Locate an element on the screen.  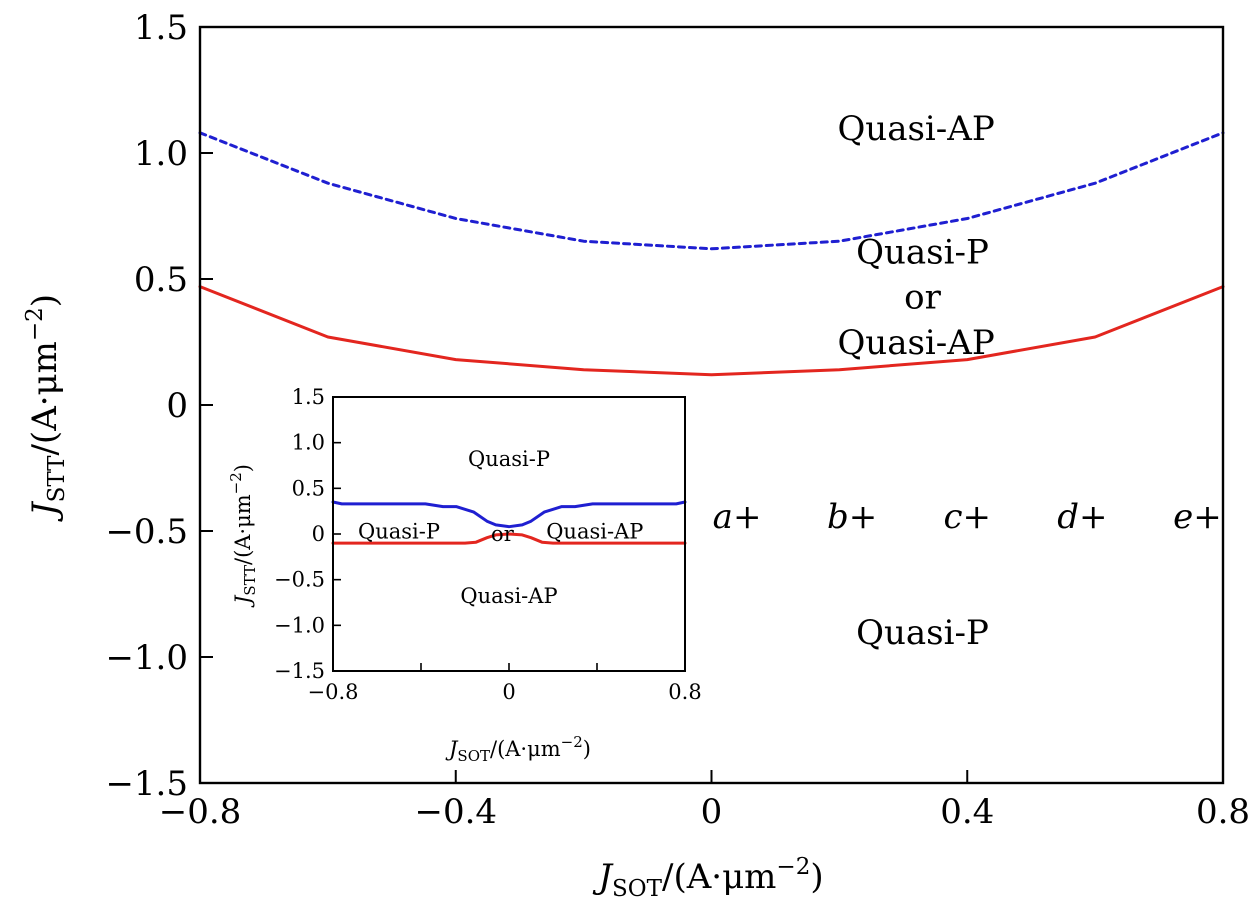
inset-x-tick-label: −0.8 is located at coordinates (333, 692).